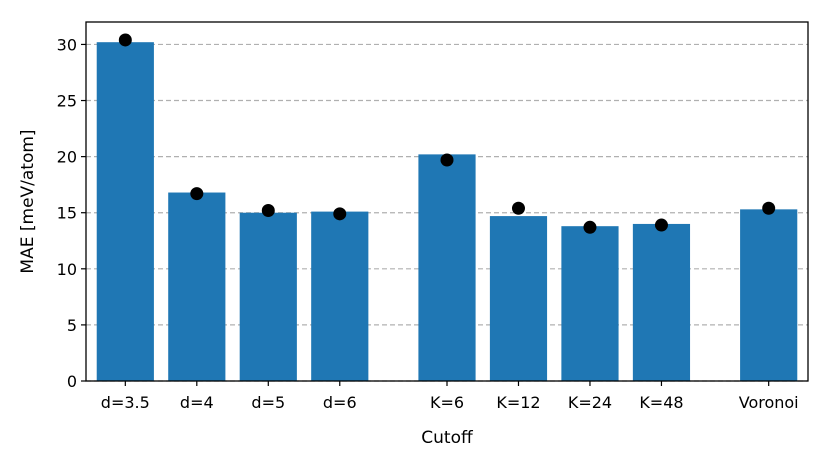 The width and height of the screenshot is (831, 462). I want to click on y-axis-label: MAE [meV/atom], so click(28, 201).